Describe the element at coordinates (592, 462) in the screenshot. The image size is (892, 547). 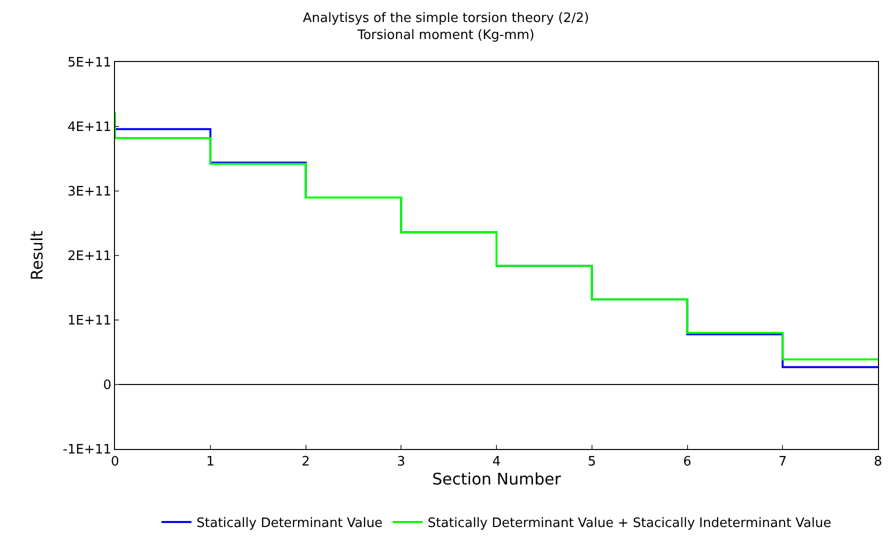
I see `x-tick-label: 5` at that location.